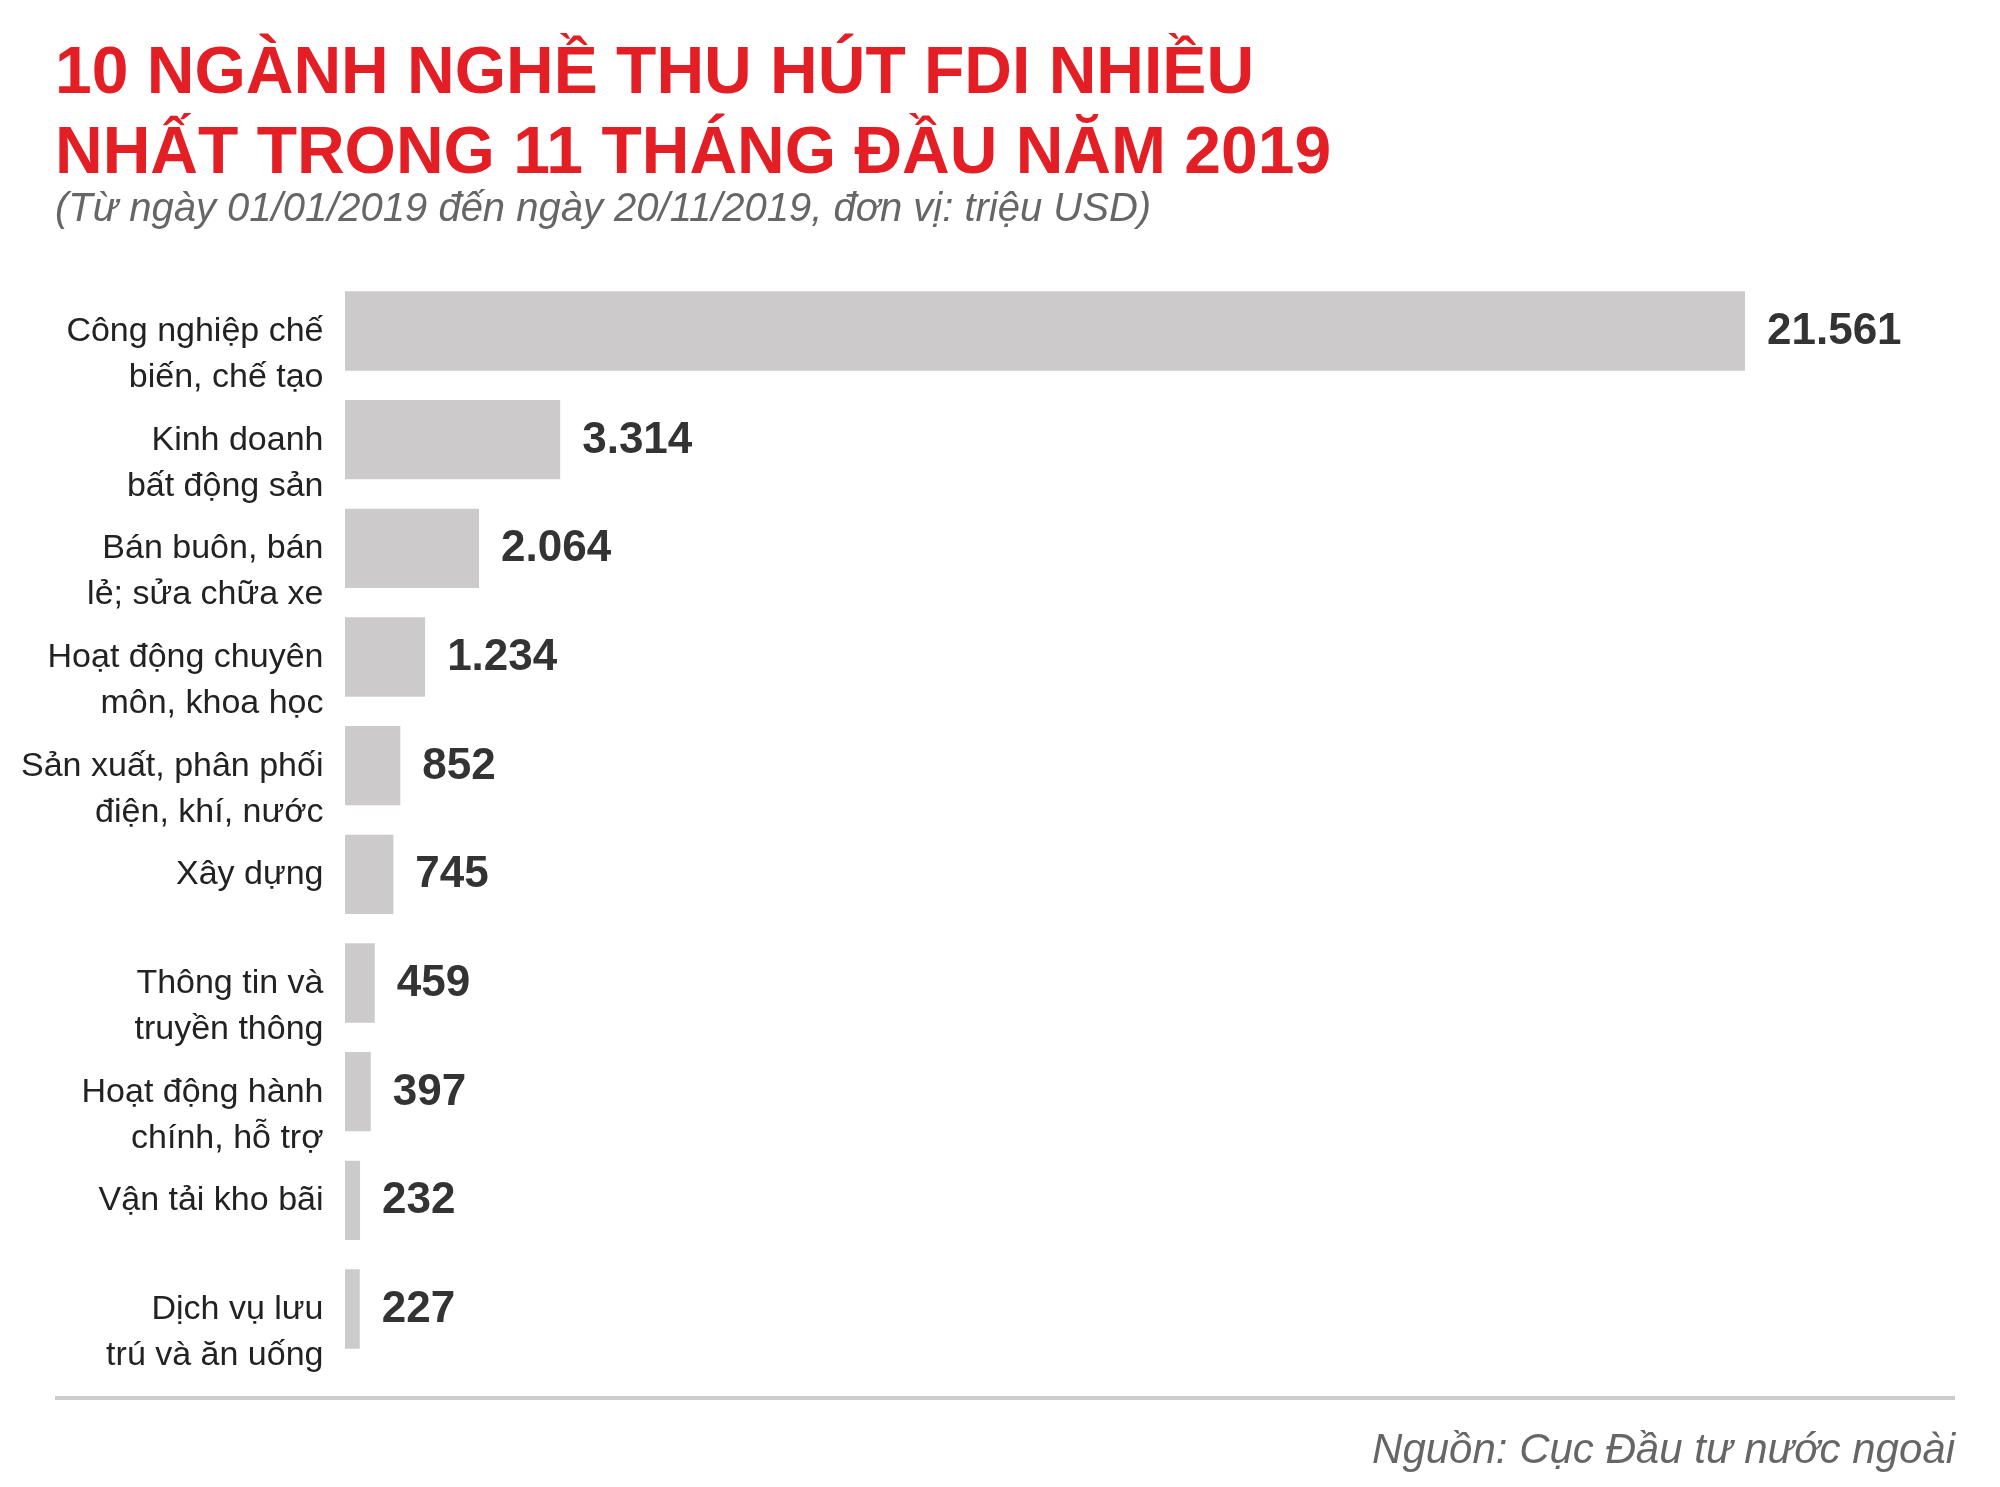 The width and height of the screenshot is (2000, 1487). I want to click on y-tick-label: Hoạt động hành chính, hỗ trợ, so click(202, 1112).